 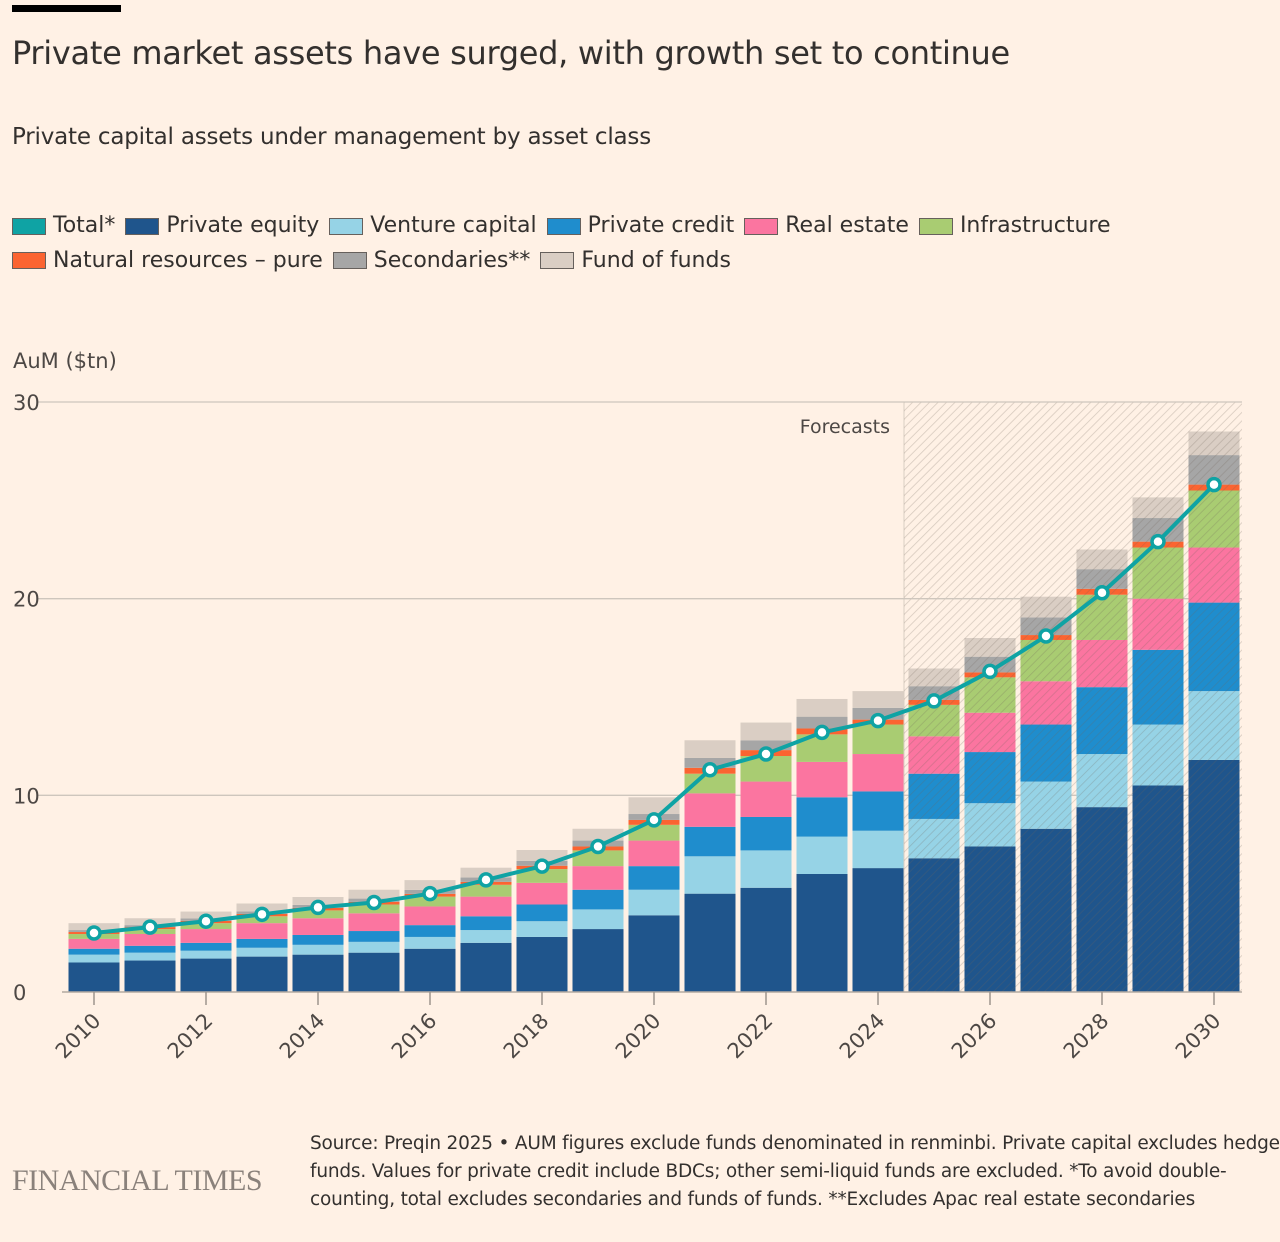 I want to click on legend-label-vc: Venture capital, so click(x=453, y=225).